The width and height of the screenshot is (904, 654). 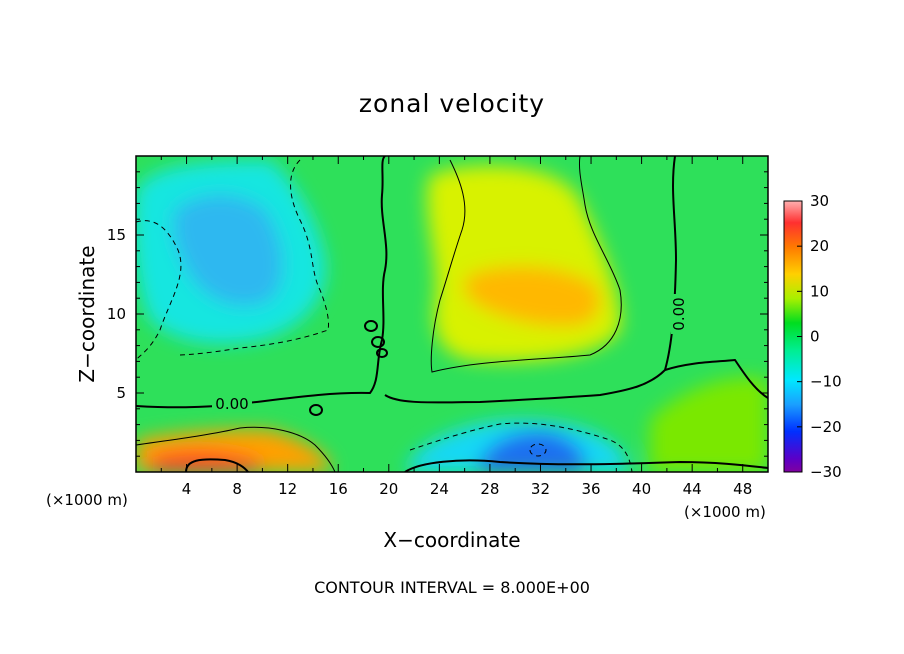 I want to click on colorbar-tick-label: 30, so click(x=819, y=201).